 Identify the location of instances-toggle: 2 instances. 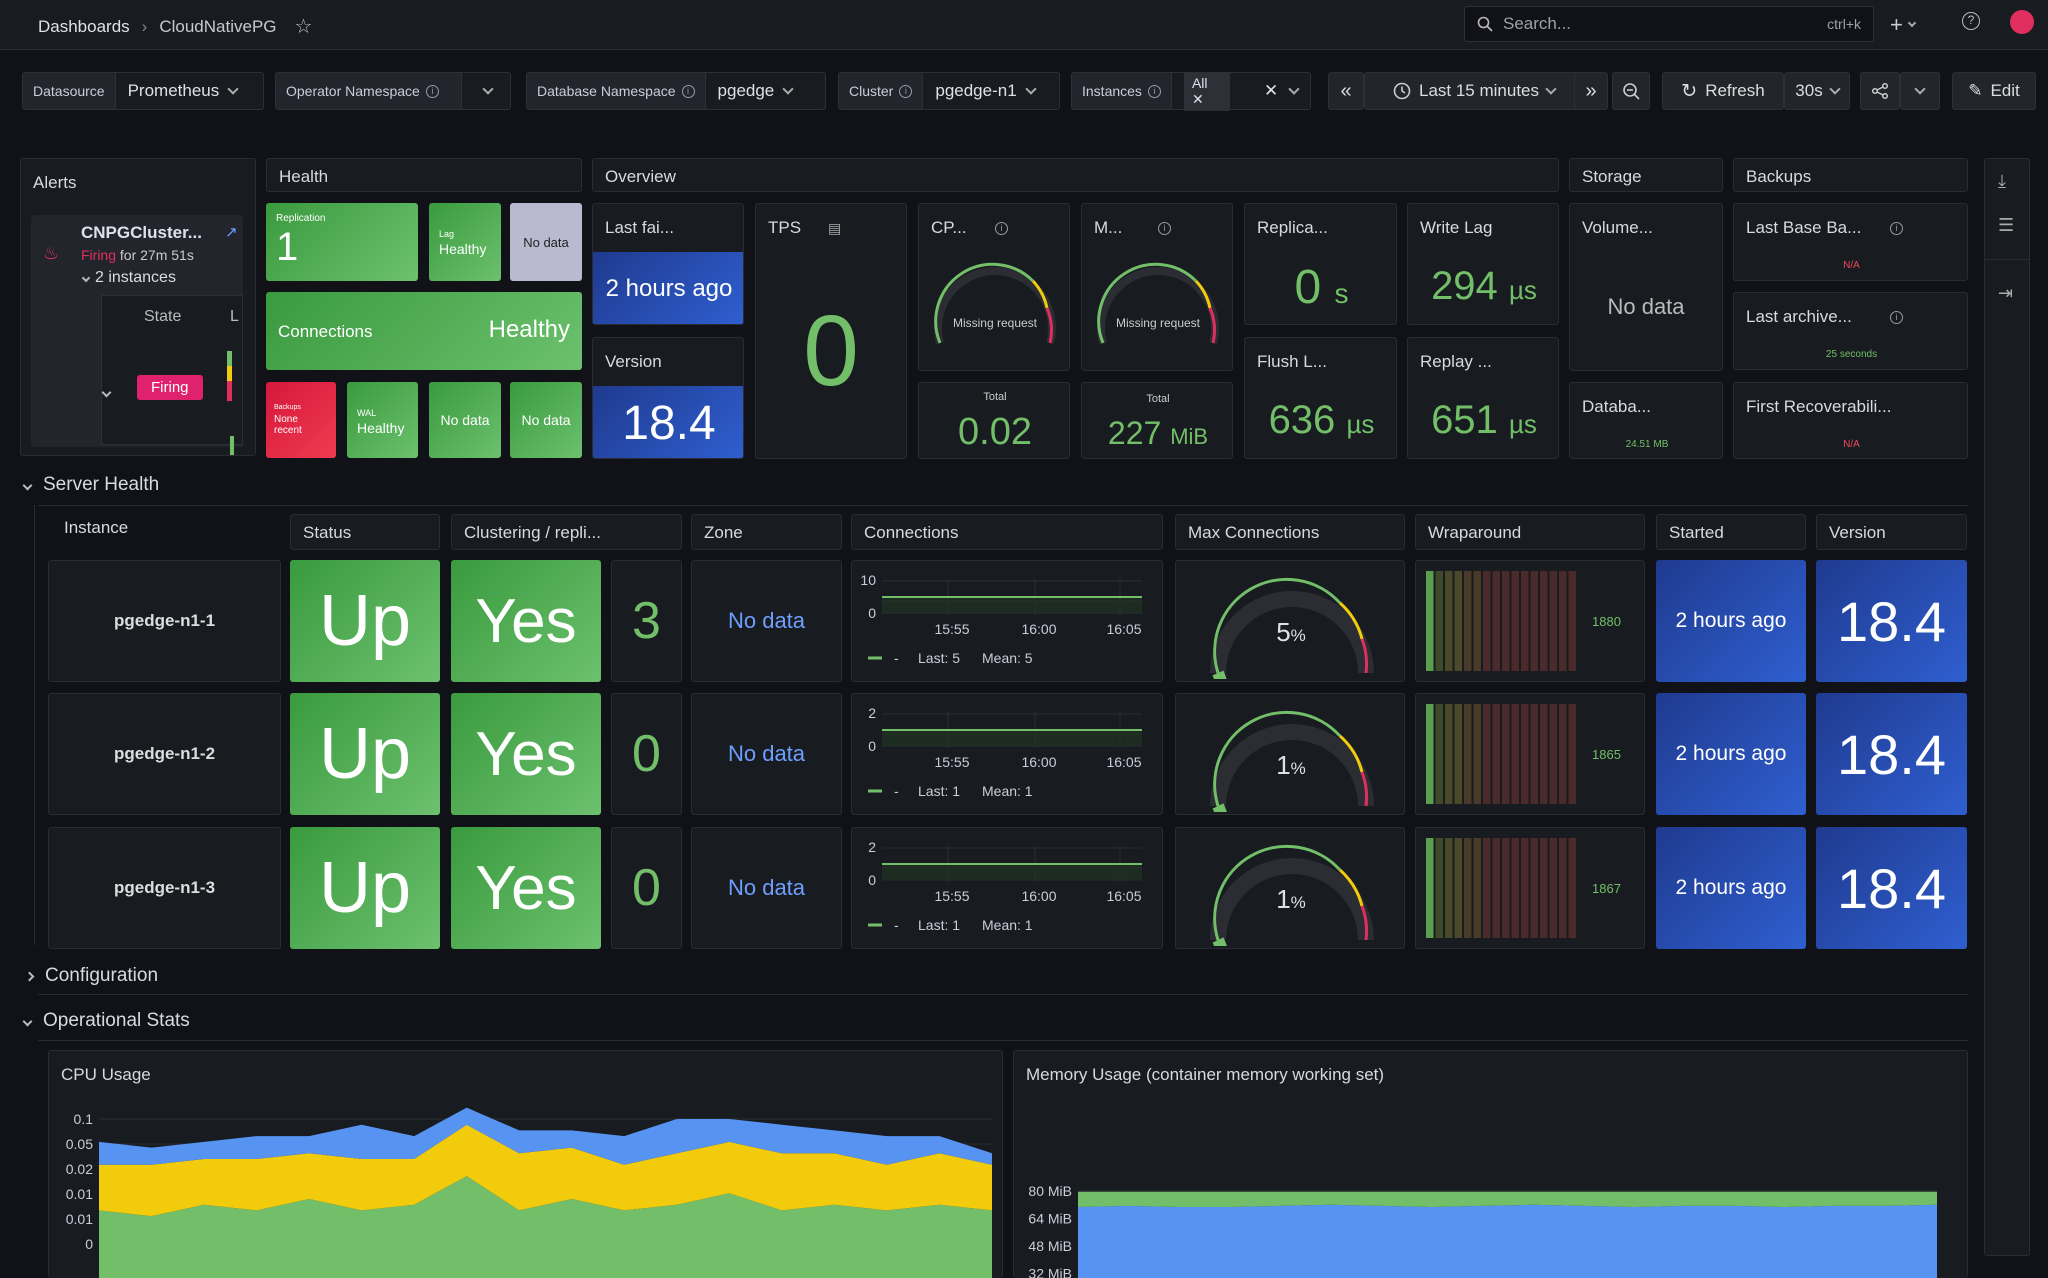
(128, 278).